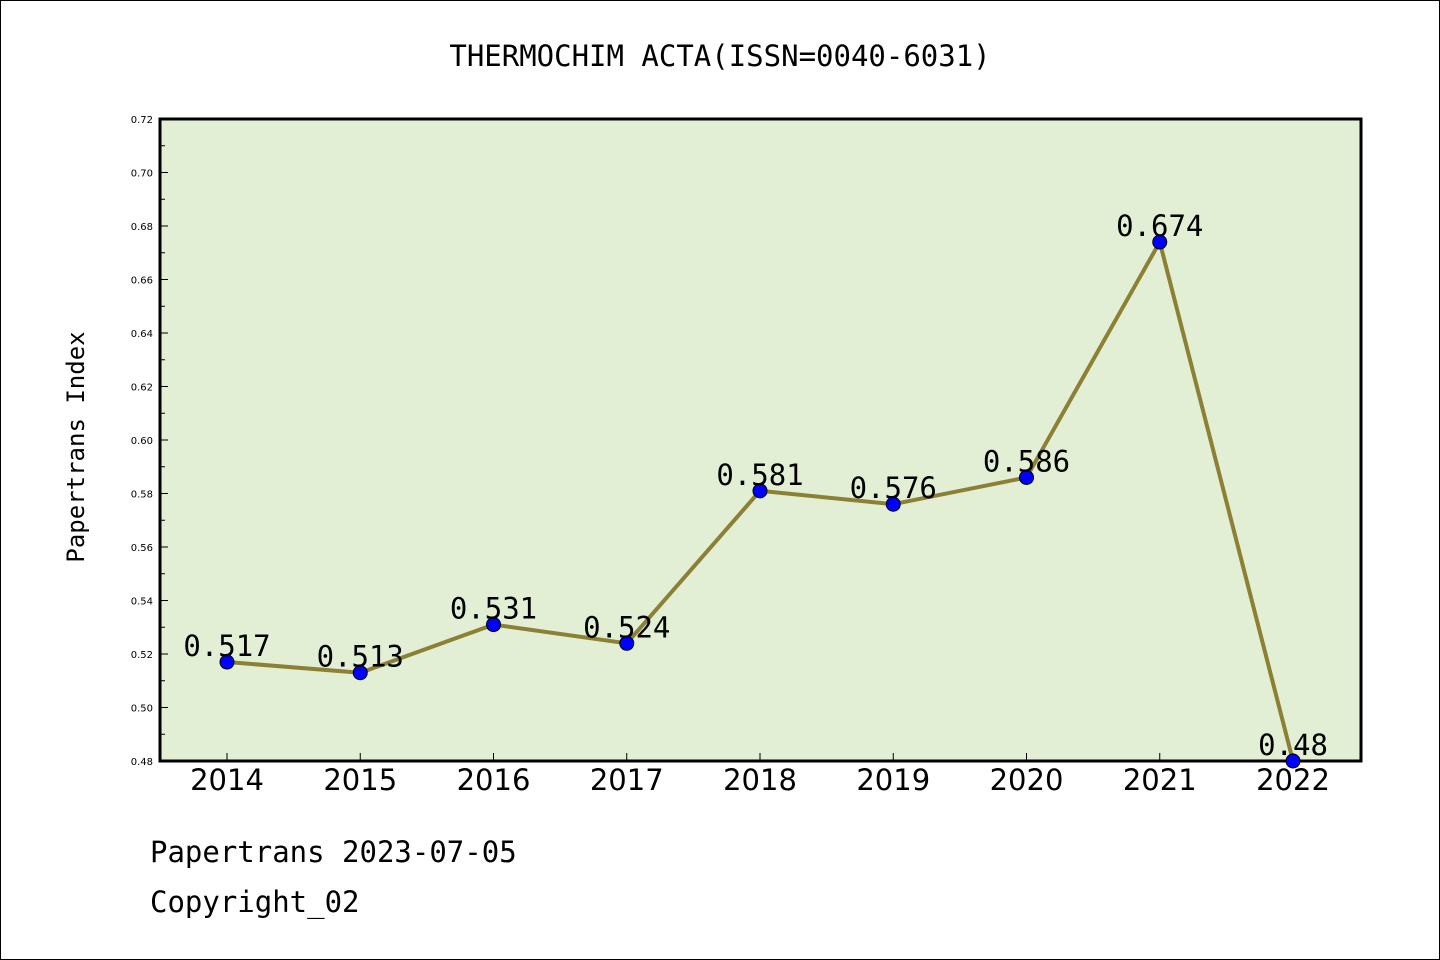 This screenshot has height=960, width=1440. I want to click on y-tick-label: 0.66, so click(142, 281).